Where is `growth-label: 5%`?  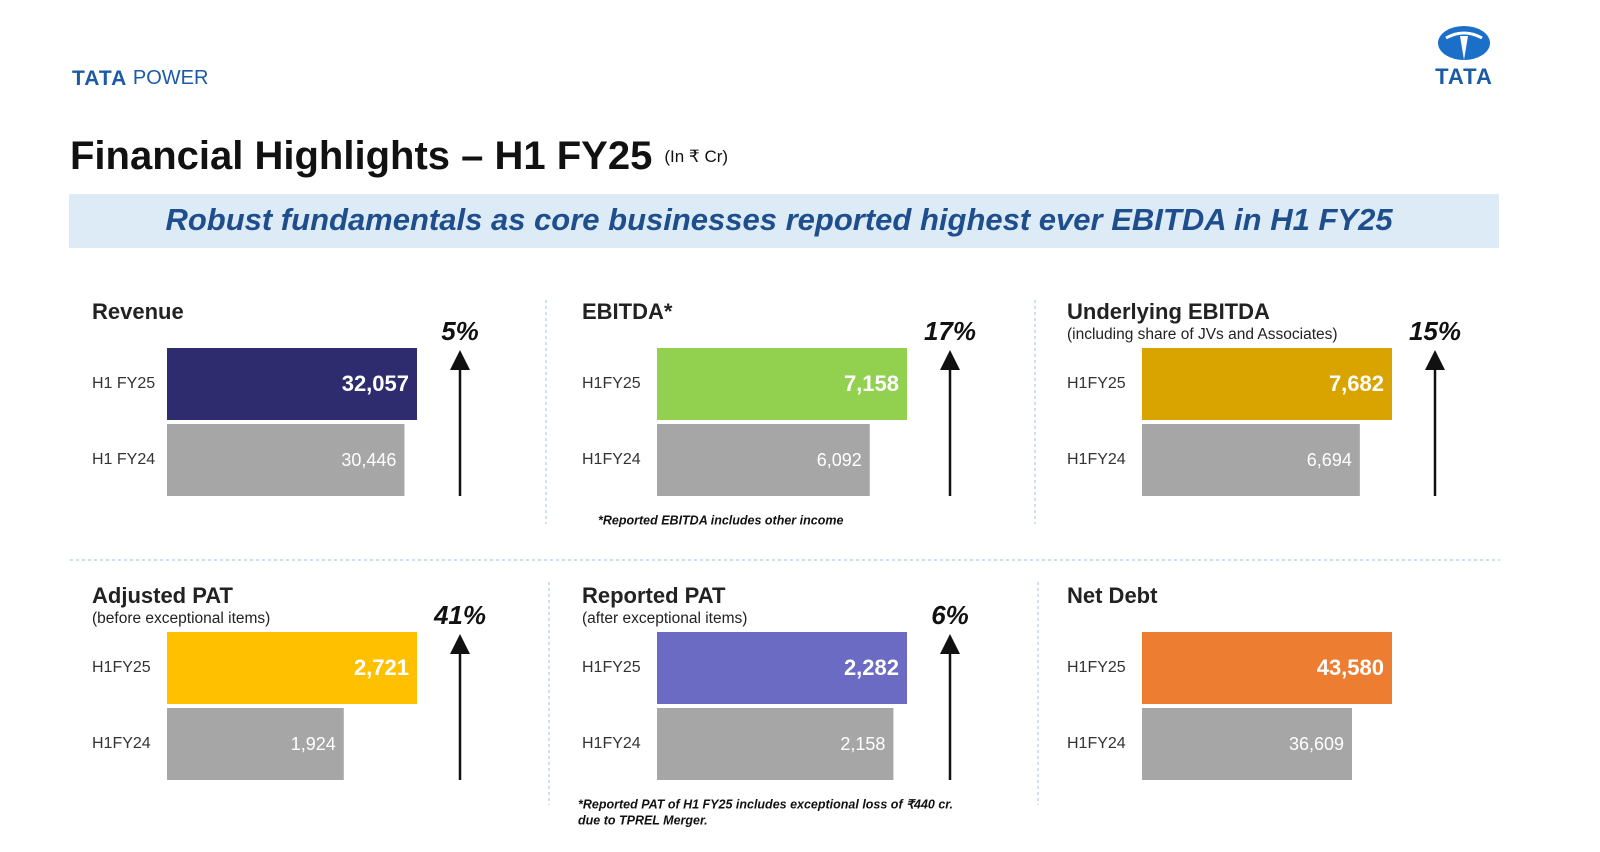 growth-label: 5% is located at coordinates (460, 331).